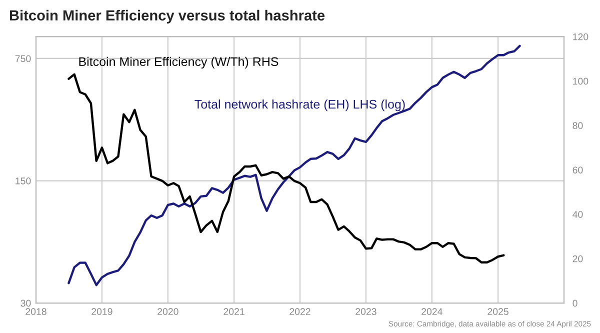 This screenshot has height=333, width=600. Describe the element at coordinates (575, 303) in the screenshot. I see `y2-tick-label: 0` at that location.